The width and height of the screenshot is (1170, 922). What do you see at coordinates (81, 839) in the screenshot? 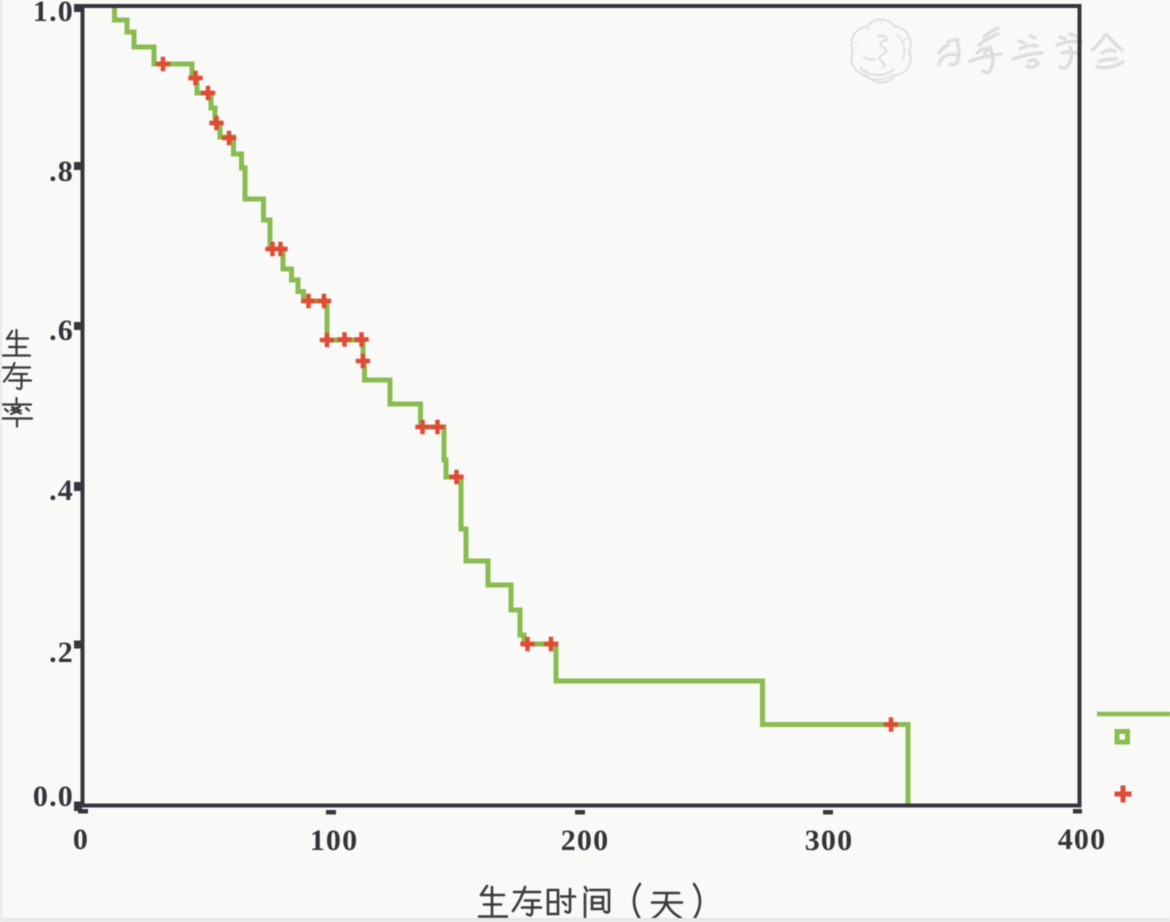
I see `svg-text: 0` at bounding box center [81, 839].